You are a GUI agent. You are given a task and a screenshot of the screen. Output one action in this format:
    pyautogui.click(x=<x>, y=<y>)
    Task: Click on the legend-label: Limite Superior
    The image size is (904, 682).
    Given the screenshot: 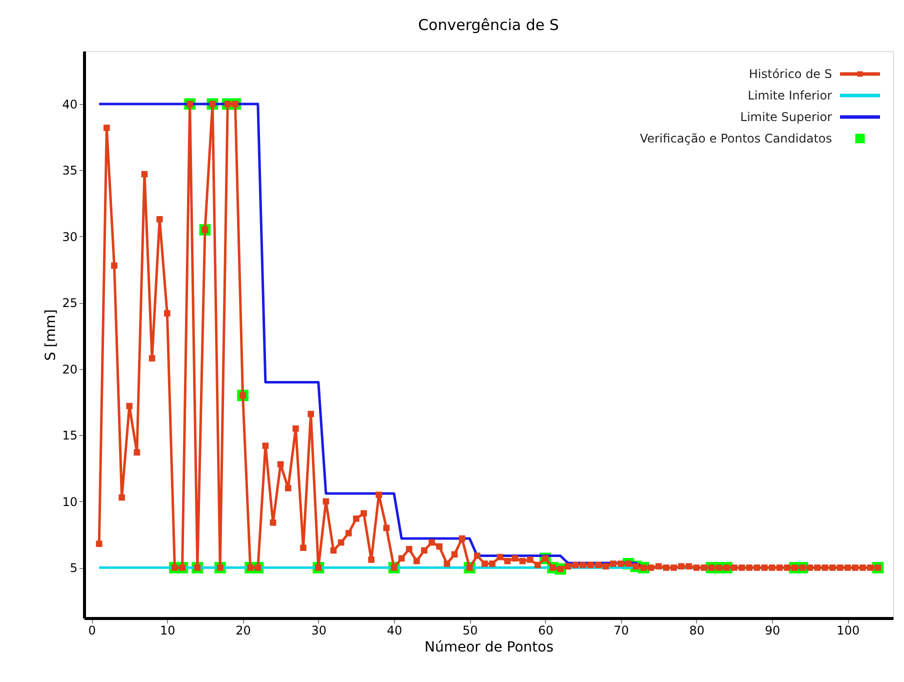 What is the action you would take?
    pyautogui.click(x=786, y=117)
    